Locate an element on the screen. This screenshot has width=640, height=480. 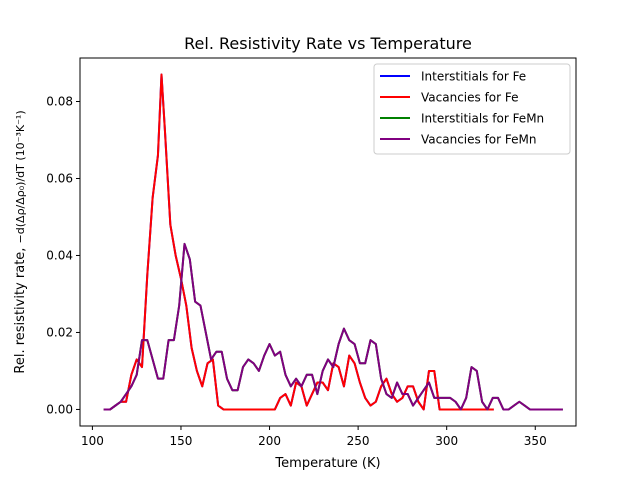
legend-label-1: Vacancies for Fe is located at coordinates (470, 98).